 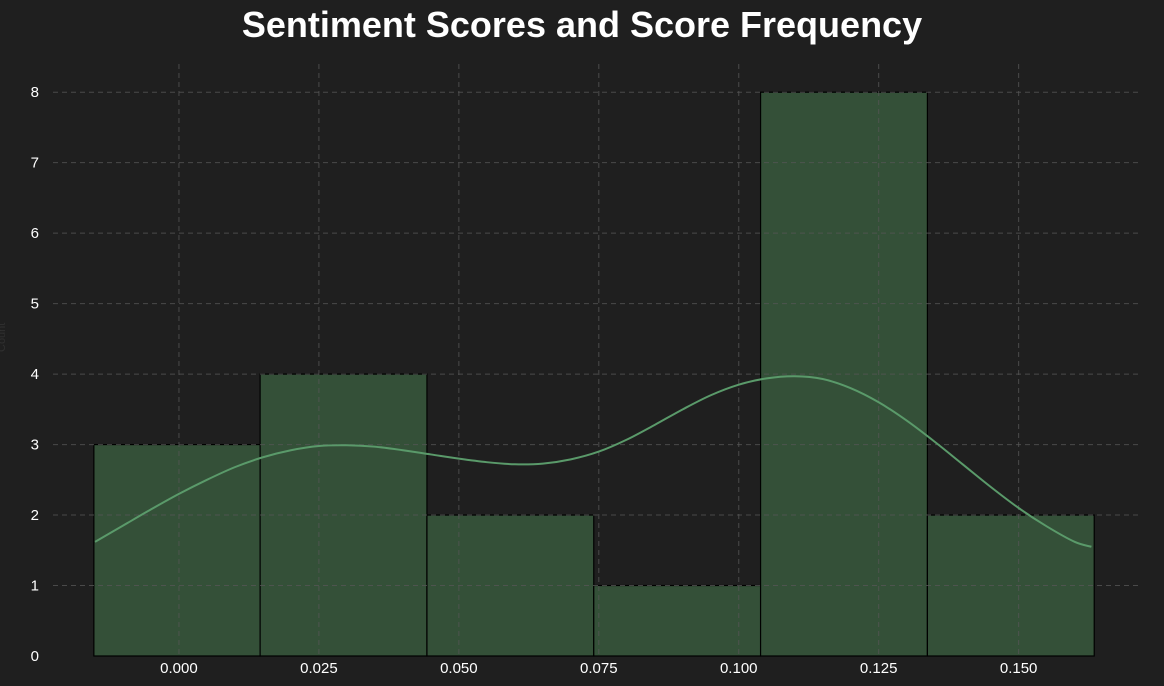 What do you see at coordinates (319, 668) in the screenshot?
I see `x-tick-label-1: 0.025` at bounding box center [319, 668].